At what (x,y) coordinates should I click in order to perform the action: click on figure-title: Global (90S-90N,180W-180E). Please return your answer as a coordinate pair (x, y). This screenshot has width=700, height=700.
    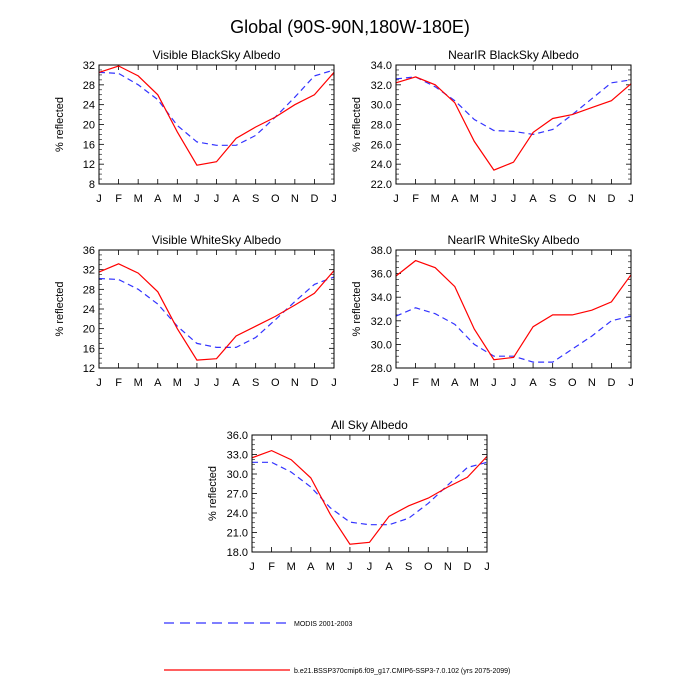
    Looking at the image, I should click on (350, 27).